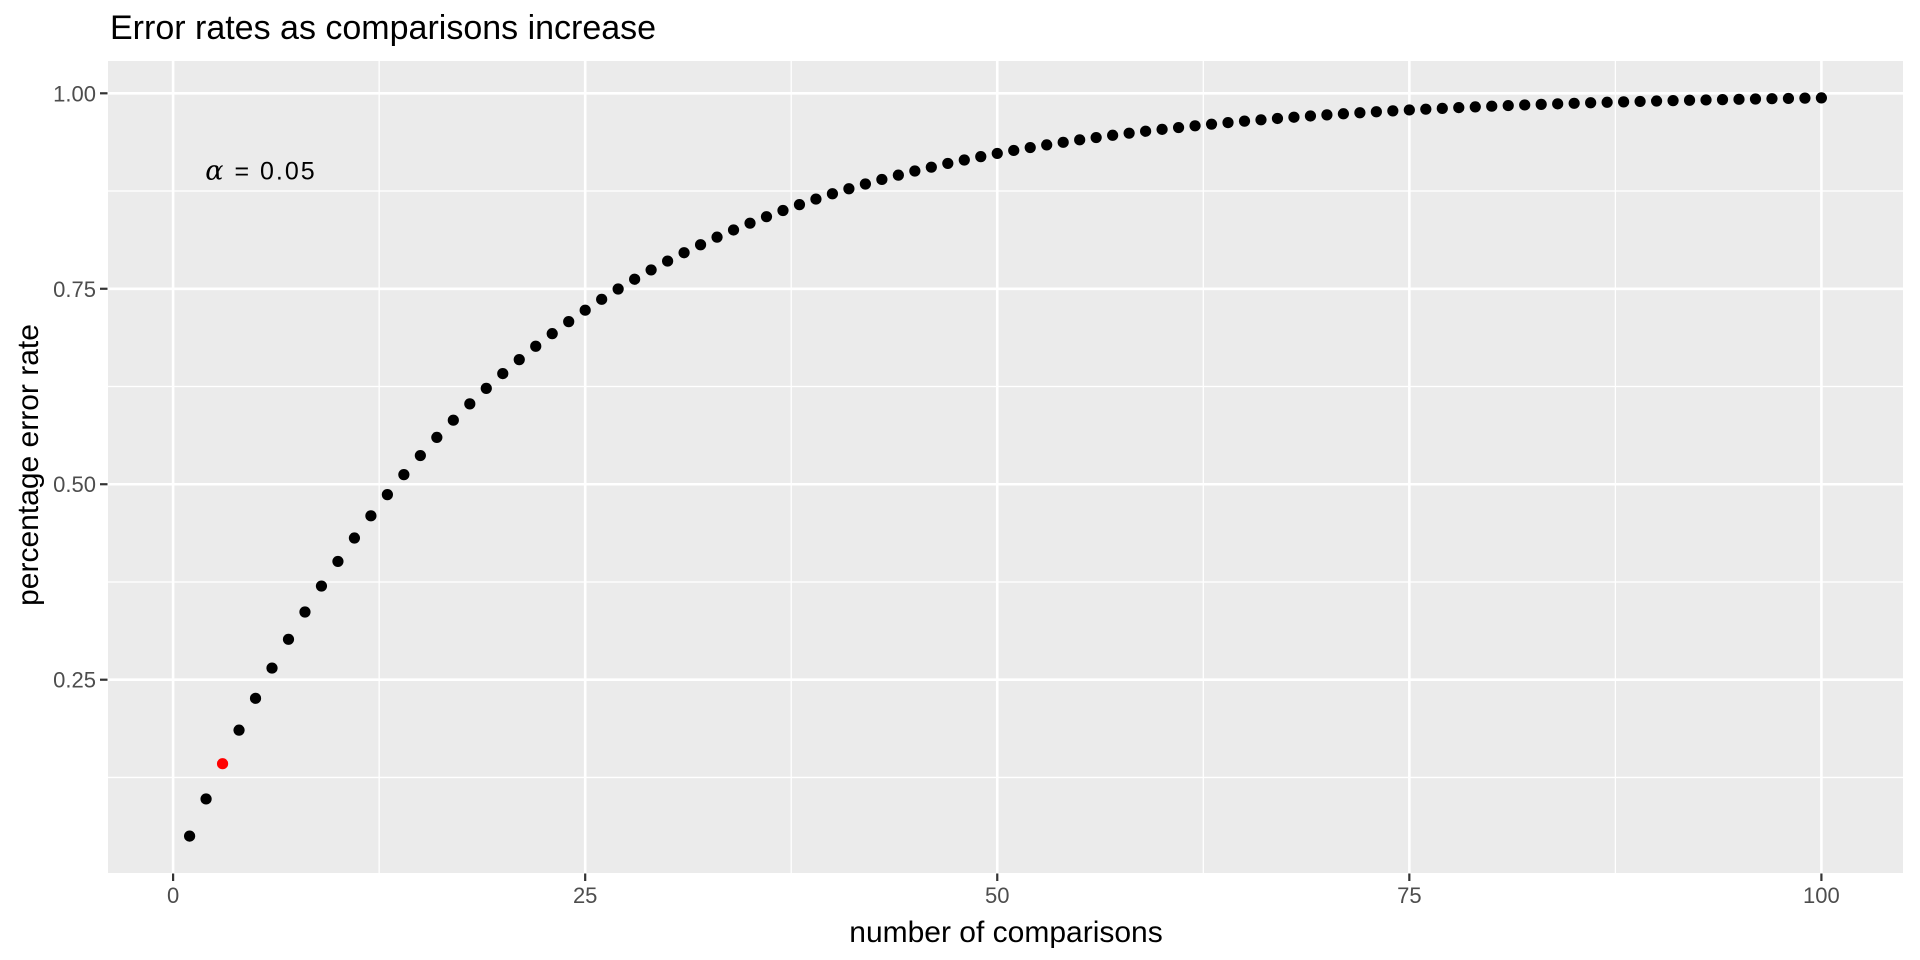 The image size is (1920, 960). What do you see at coordinates (215, 171) in the screenshot?
I see `alpha-symbol: α` at bounding box center [215, 171].